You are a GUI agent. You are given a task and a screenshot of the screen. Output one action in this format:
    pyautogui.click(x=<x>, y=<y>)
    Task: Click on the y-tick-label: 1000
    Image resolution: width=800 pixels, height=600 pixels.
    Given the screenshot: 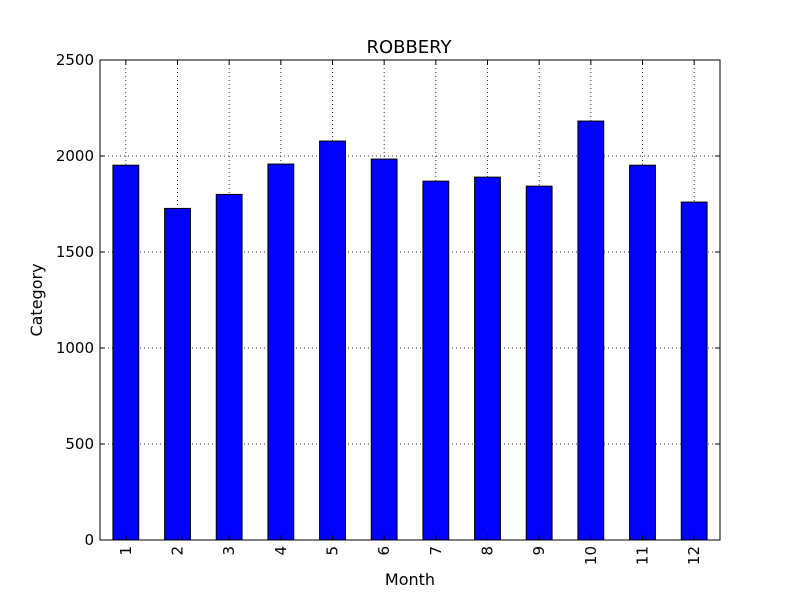 What is the action you would take?
    pyautogui.click(x=75, y=348)
    